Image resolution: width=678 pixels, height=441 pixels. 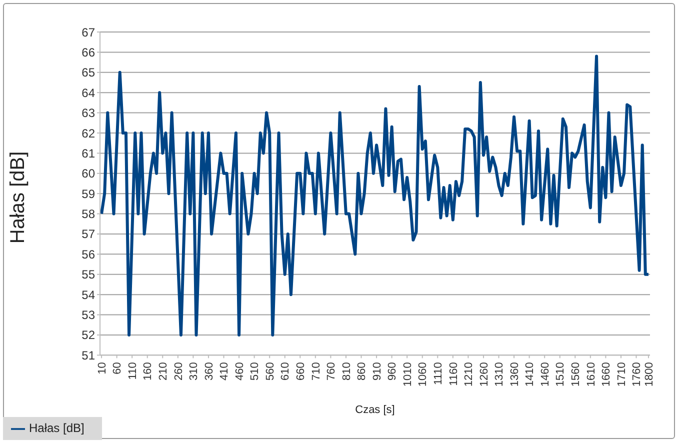 What do you see at coordinates (18, 197) in the screenshot?
I see `y-axis-title: Hałas [dB]` at bounding box center [18, 197].